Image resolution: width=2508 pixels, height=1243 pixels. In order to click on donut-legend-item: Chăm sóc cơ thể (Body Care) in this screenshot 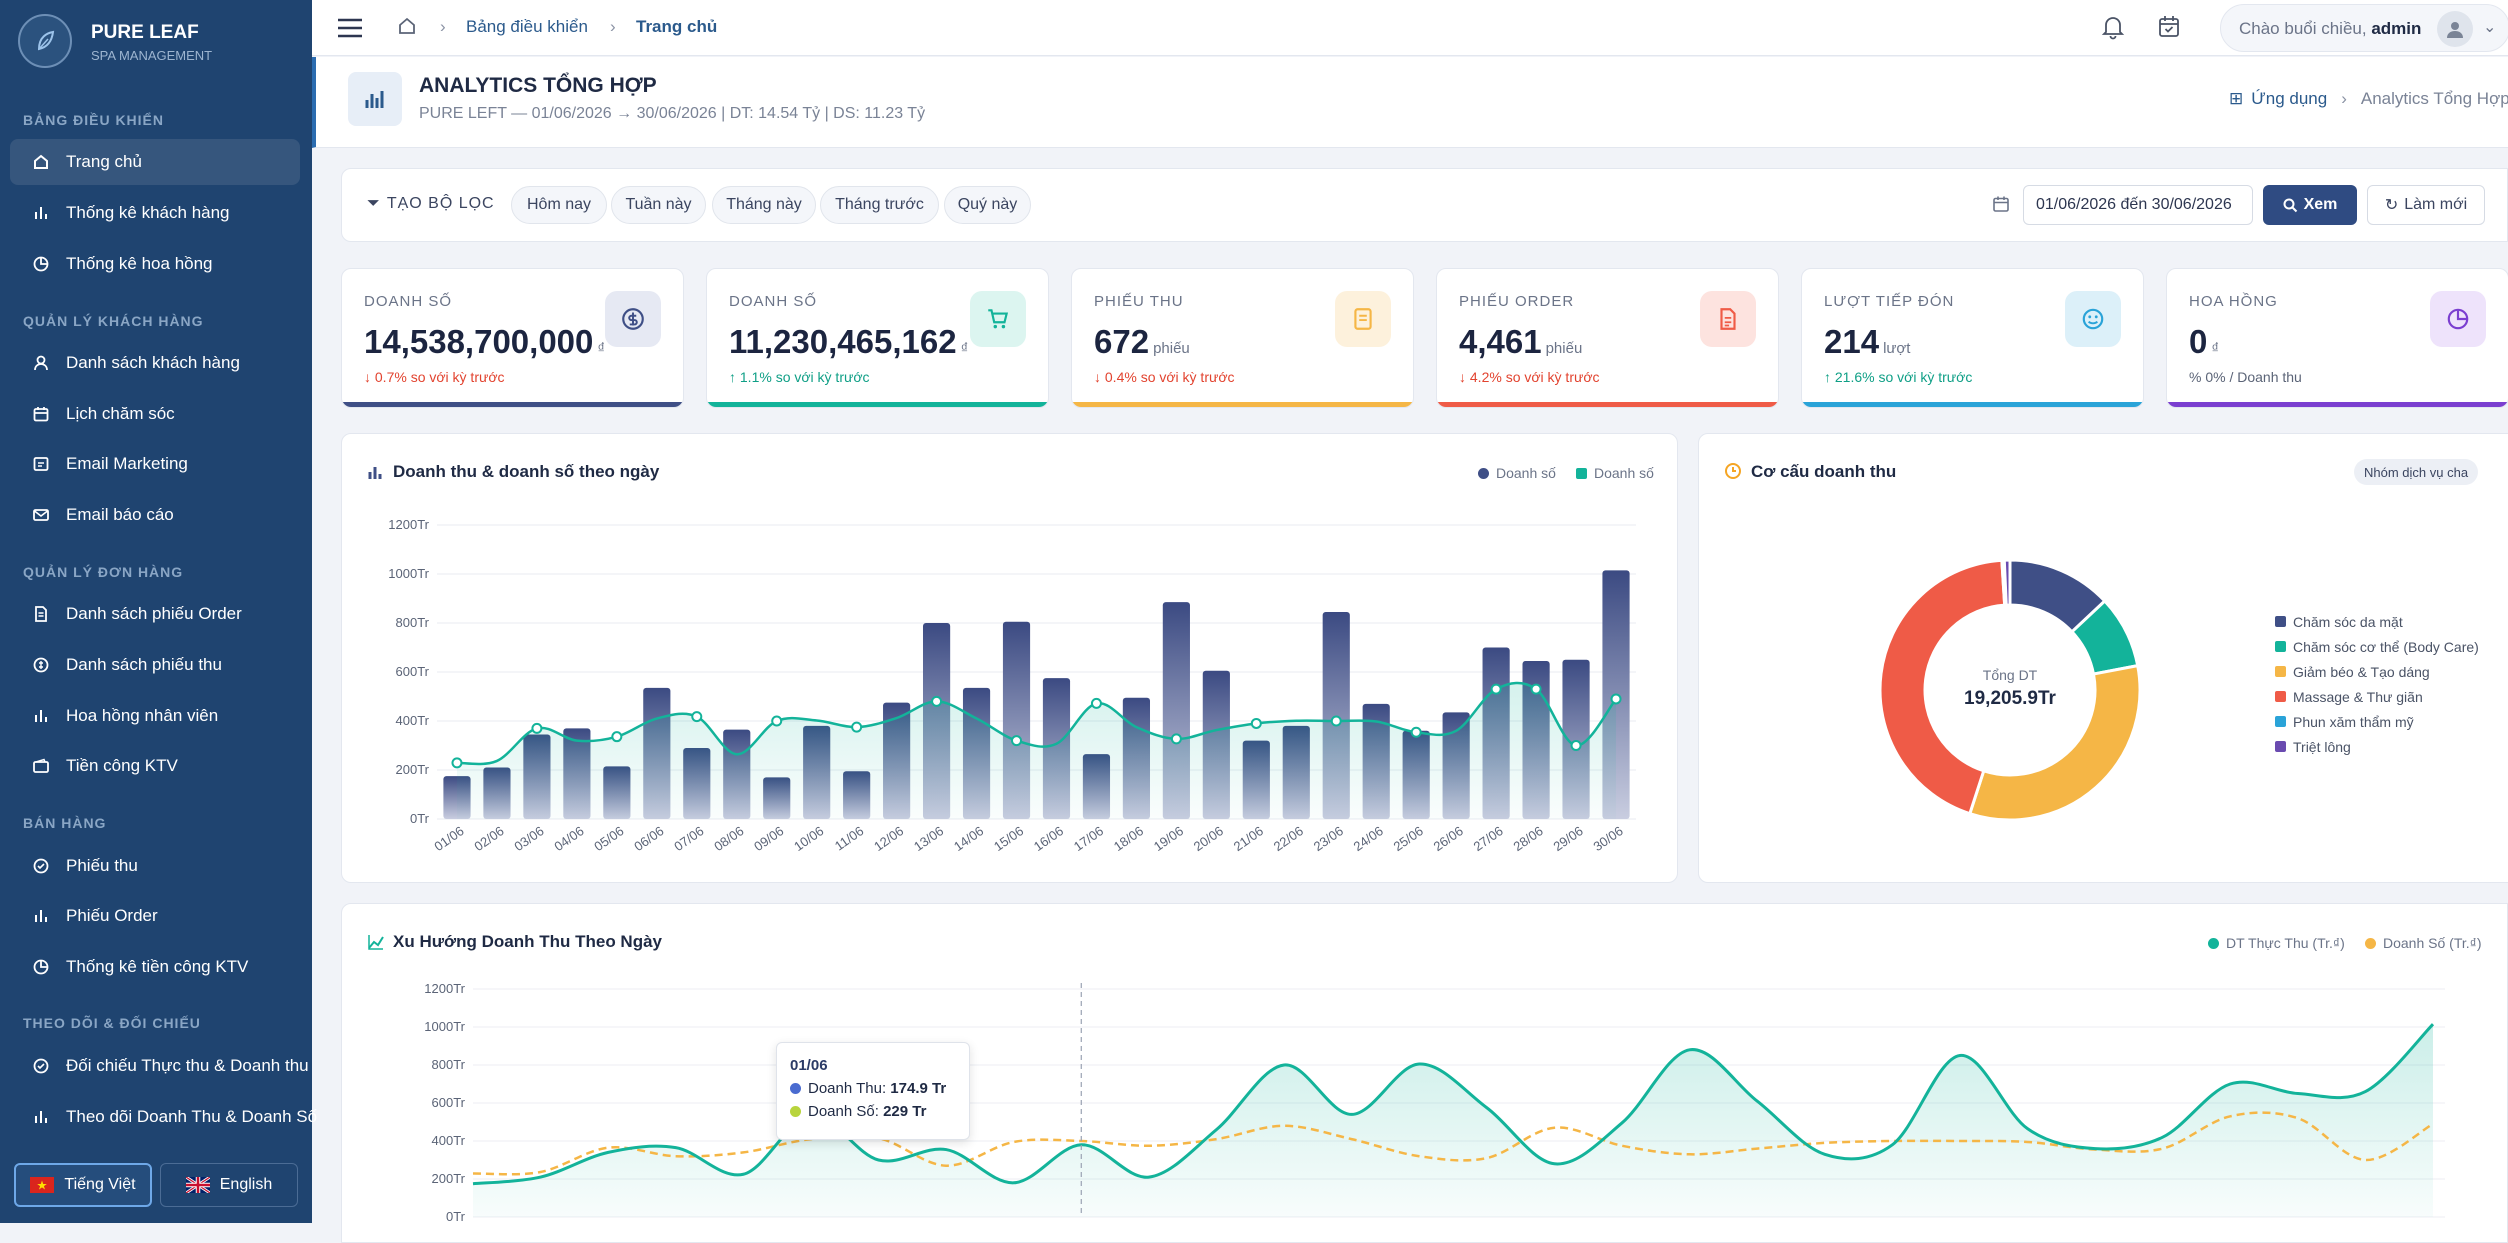, I will do `click(2377, 646)`.